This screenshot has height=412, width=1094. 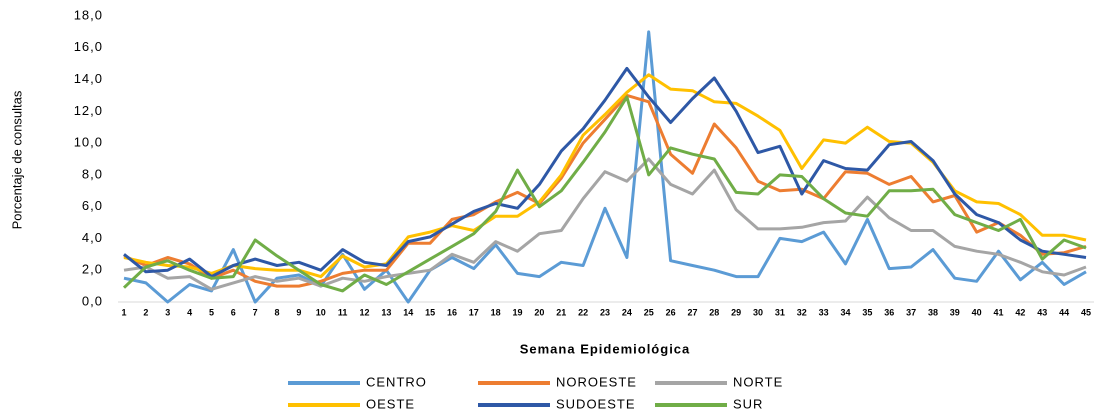 What do you see at coordinates (16, 159) in the screenshot?
I see `y-axis-label: Porcentaje de consultas` at bounding box center [16, 159].